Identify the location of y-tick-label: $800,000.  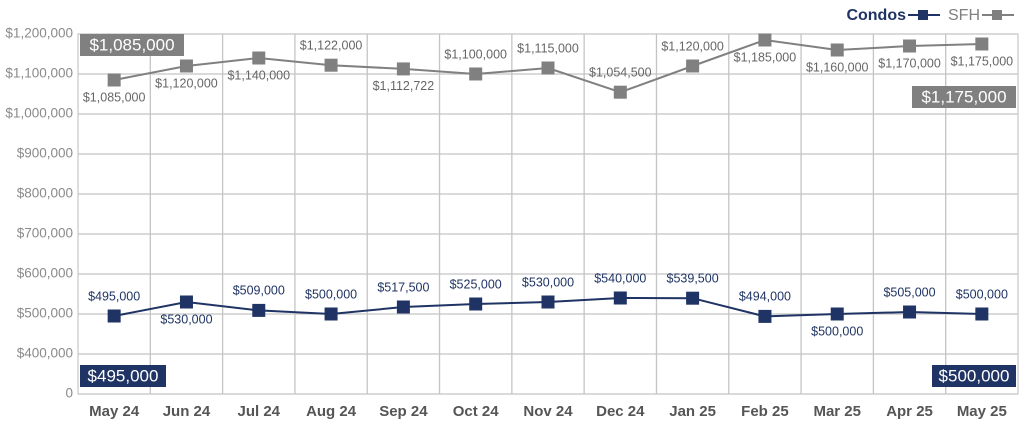
(45, 193).